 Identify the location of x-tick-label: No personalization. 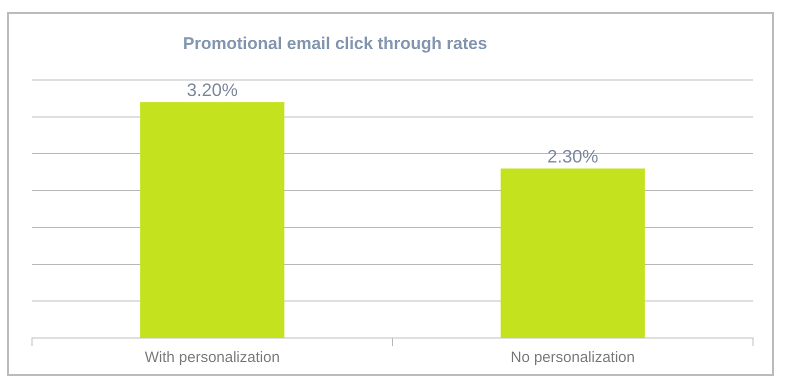
(572, 357).